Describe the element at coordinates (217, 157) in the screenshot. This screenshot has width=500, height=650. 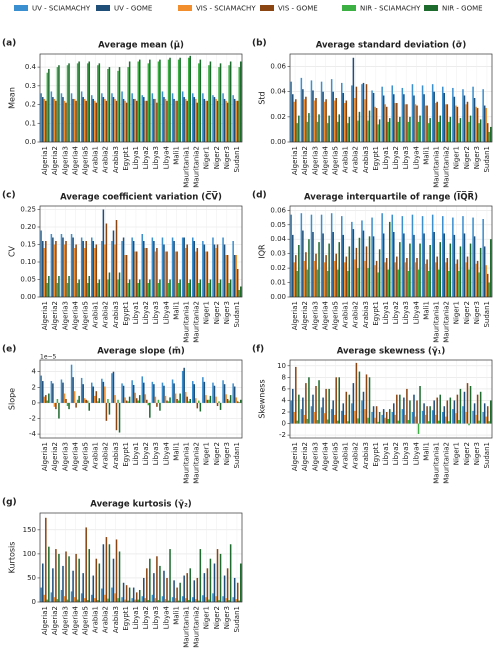
I see `x-tick-label: Niger2` at that location.